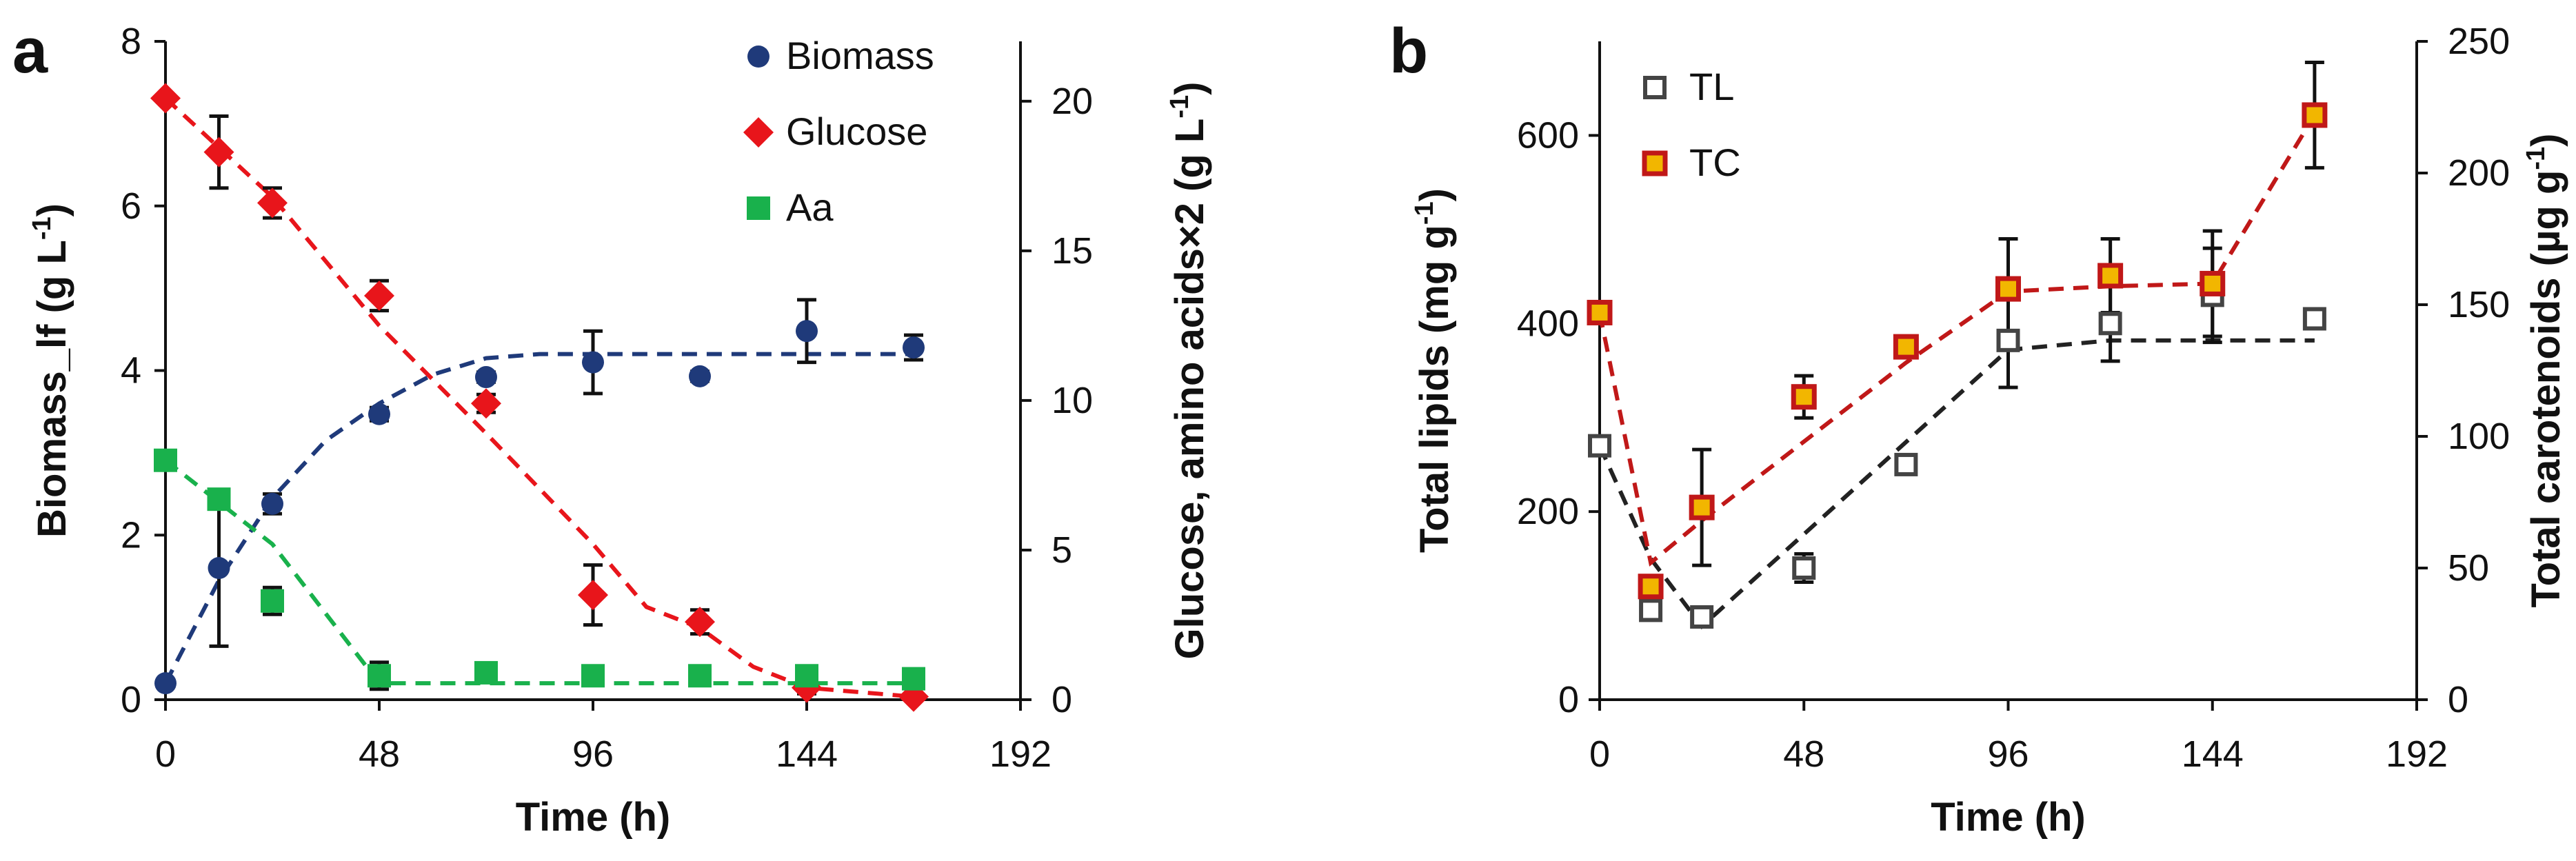 The width and height of the screenshot is (2576, 861). I want to click on panel-letter: a, so click(30, 51).